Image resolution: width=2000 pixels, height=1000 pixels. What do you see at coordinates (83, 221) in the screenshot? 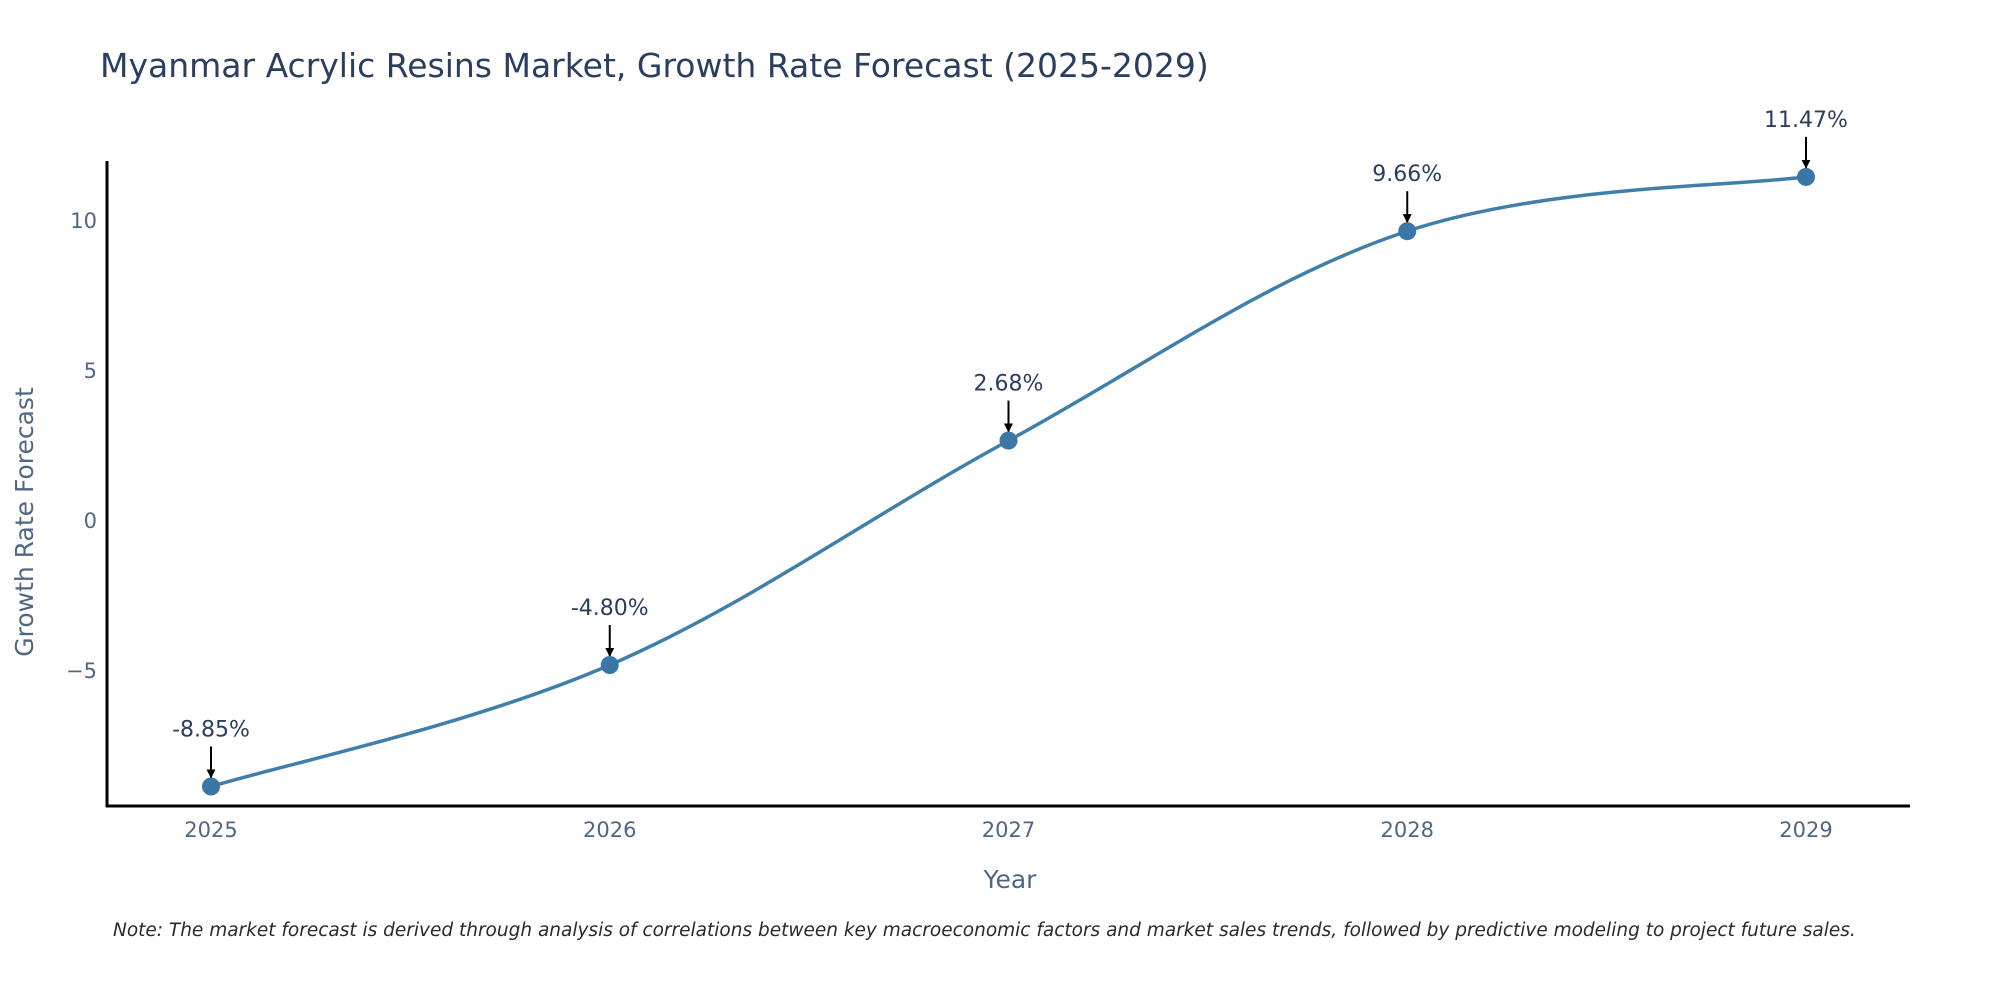
I see `y-tick-label: 10` at bounding box center [83, 221].